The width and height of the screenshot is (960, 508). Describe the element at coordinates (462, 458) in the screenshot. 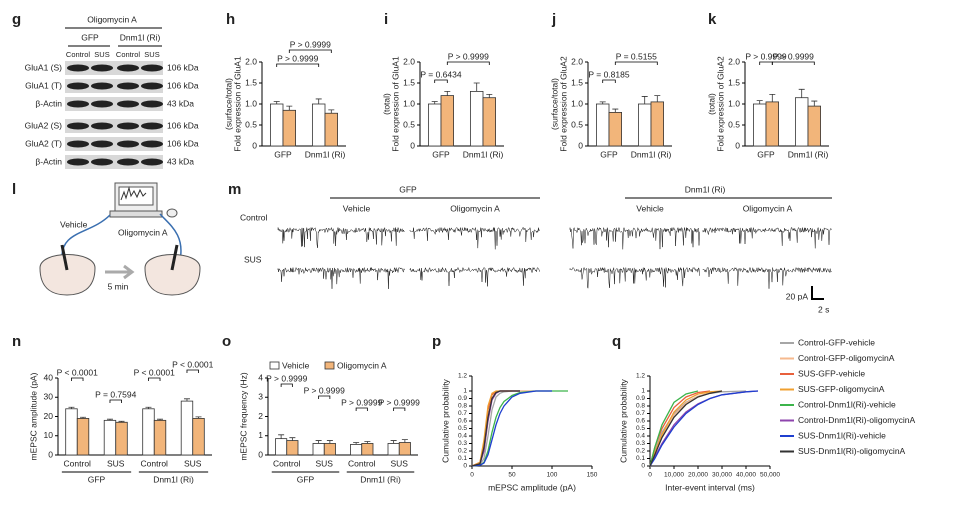

I see `y-tick-label: 0.1` at that location.